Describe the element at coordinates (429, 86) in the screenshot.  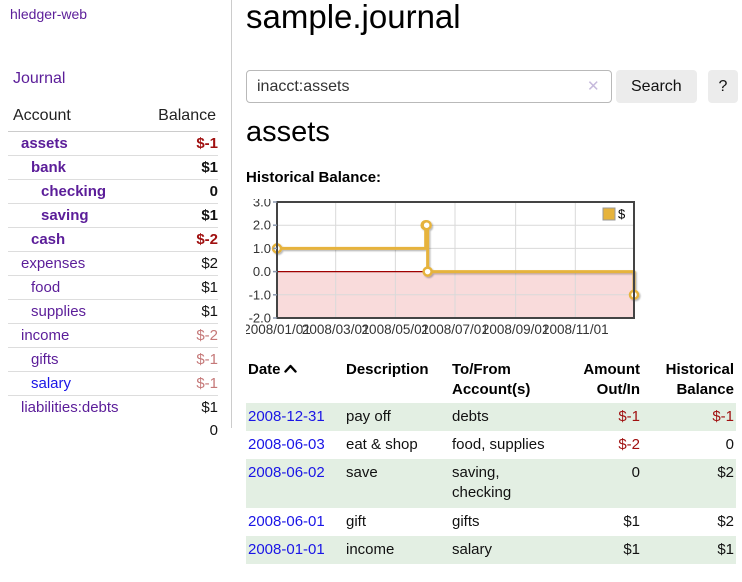
I see `search-input` at that location.